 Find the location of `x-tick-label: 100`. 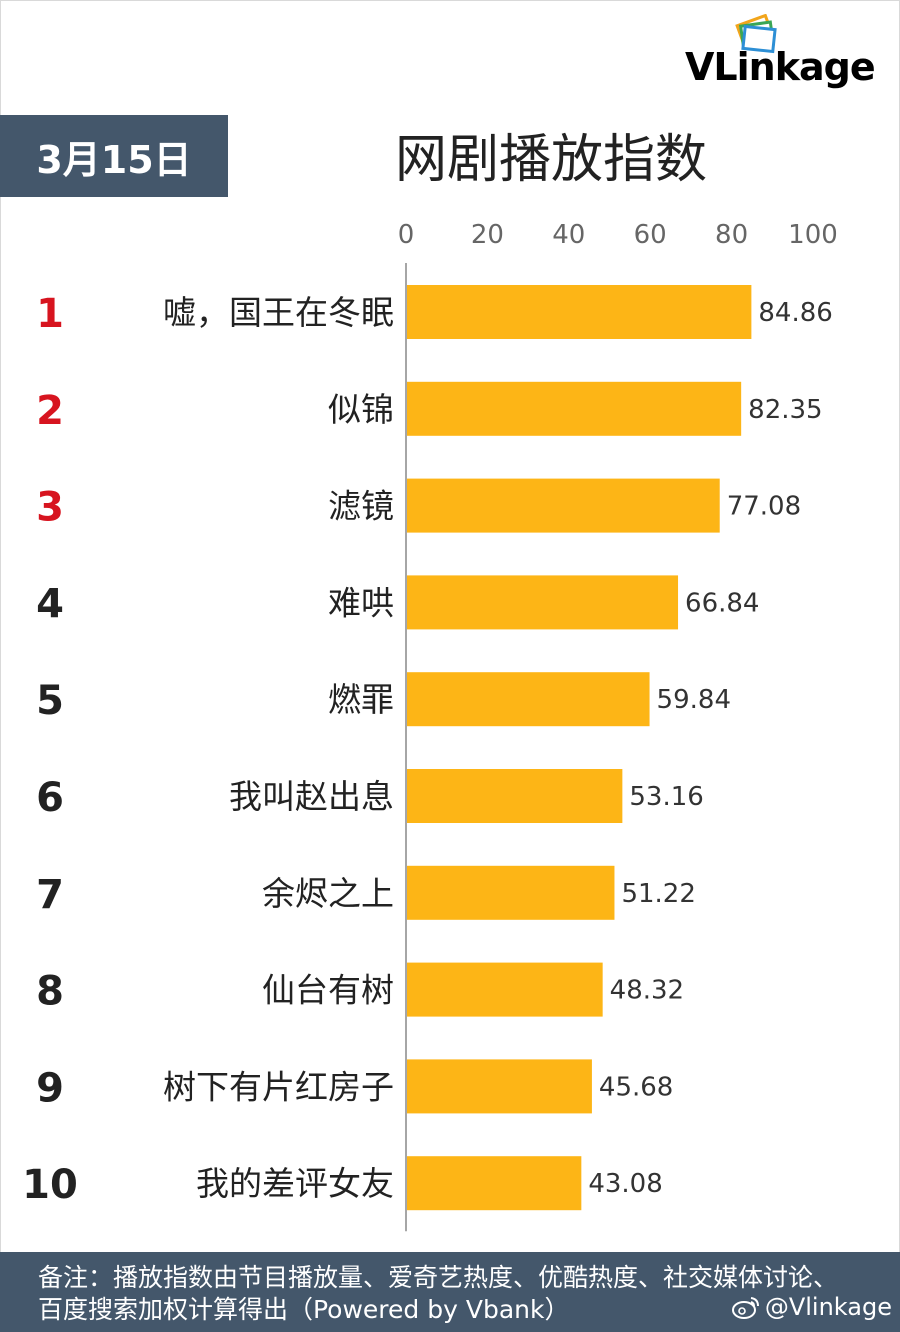

x-tick-label: 100 is located at coordinates (813, 235).